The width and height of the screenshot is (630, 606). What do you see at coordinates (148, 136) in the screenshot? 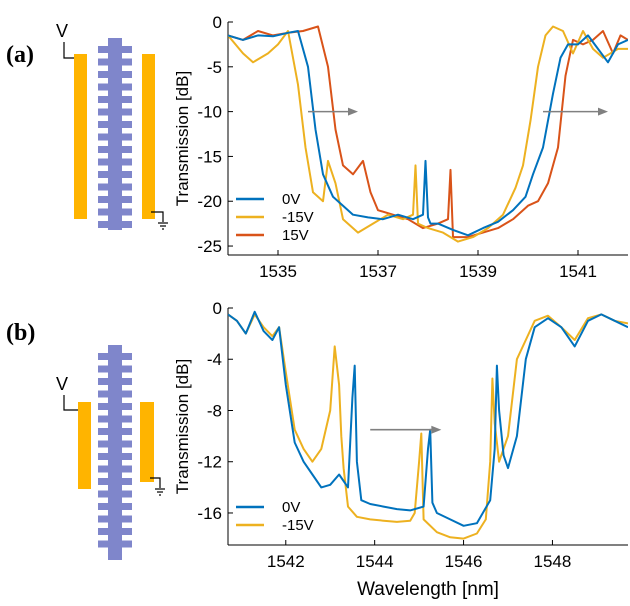
I see `electrode-right-a` at bounding box center [148, 136].